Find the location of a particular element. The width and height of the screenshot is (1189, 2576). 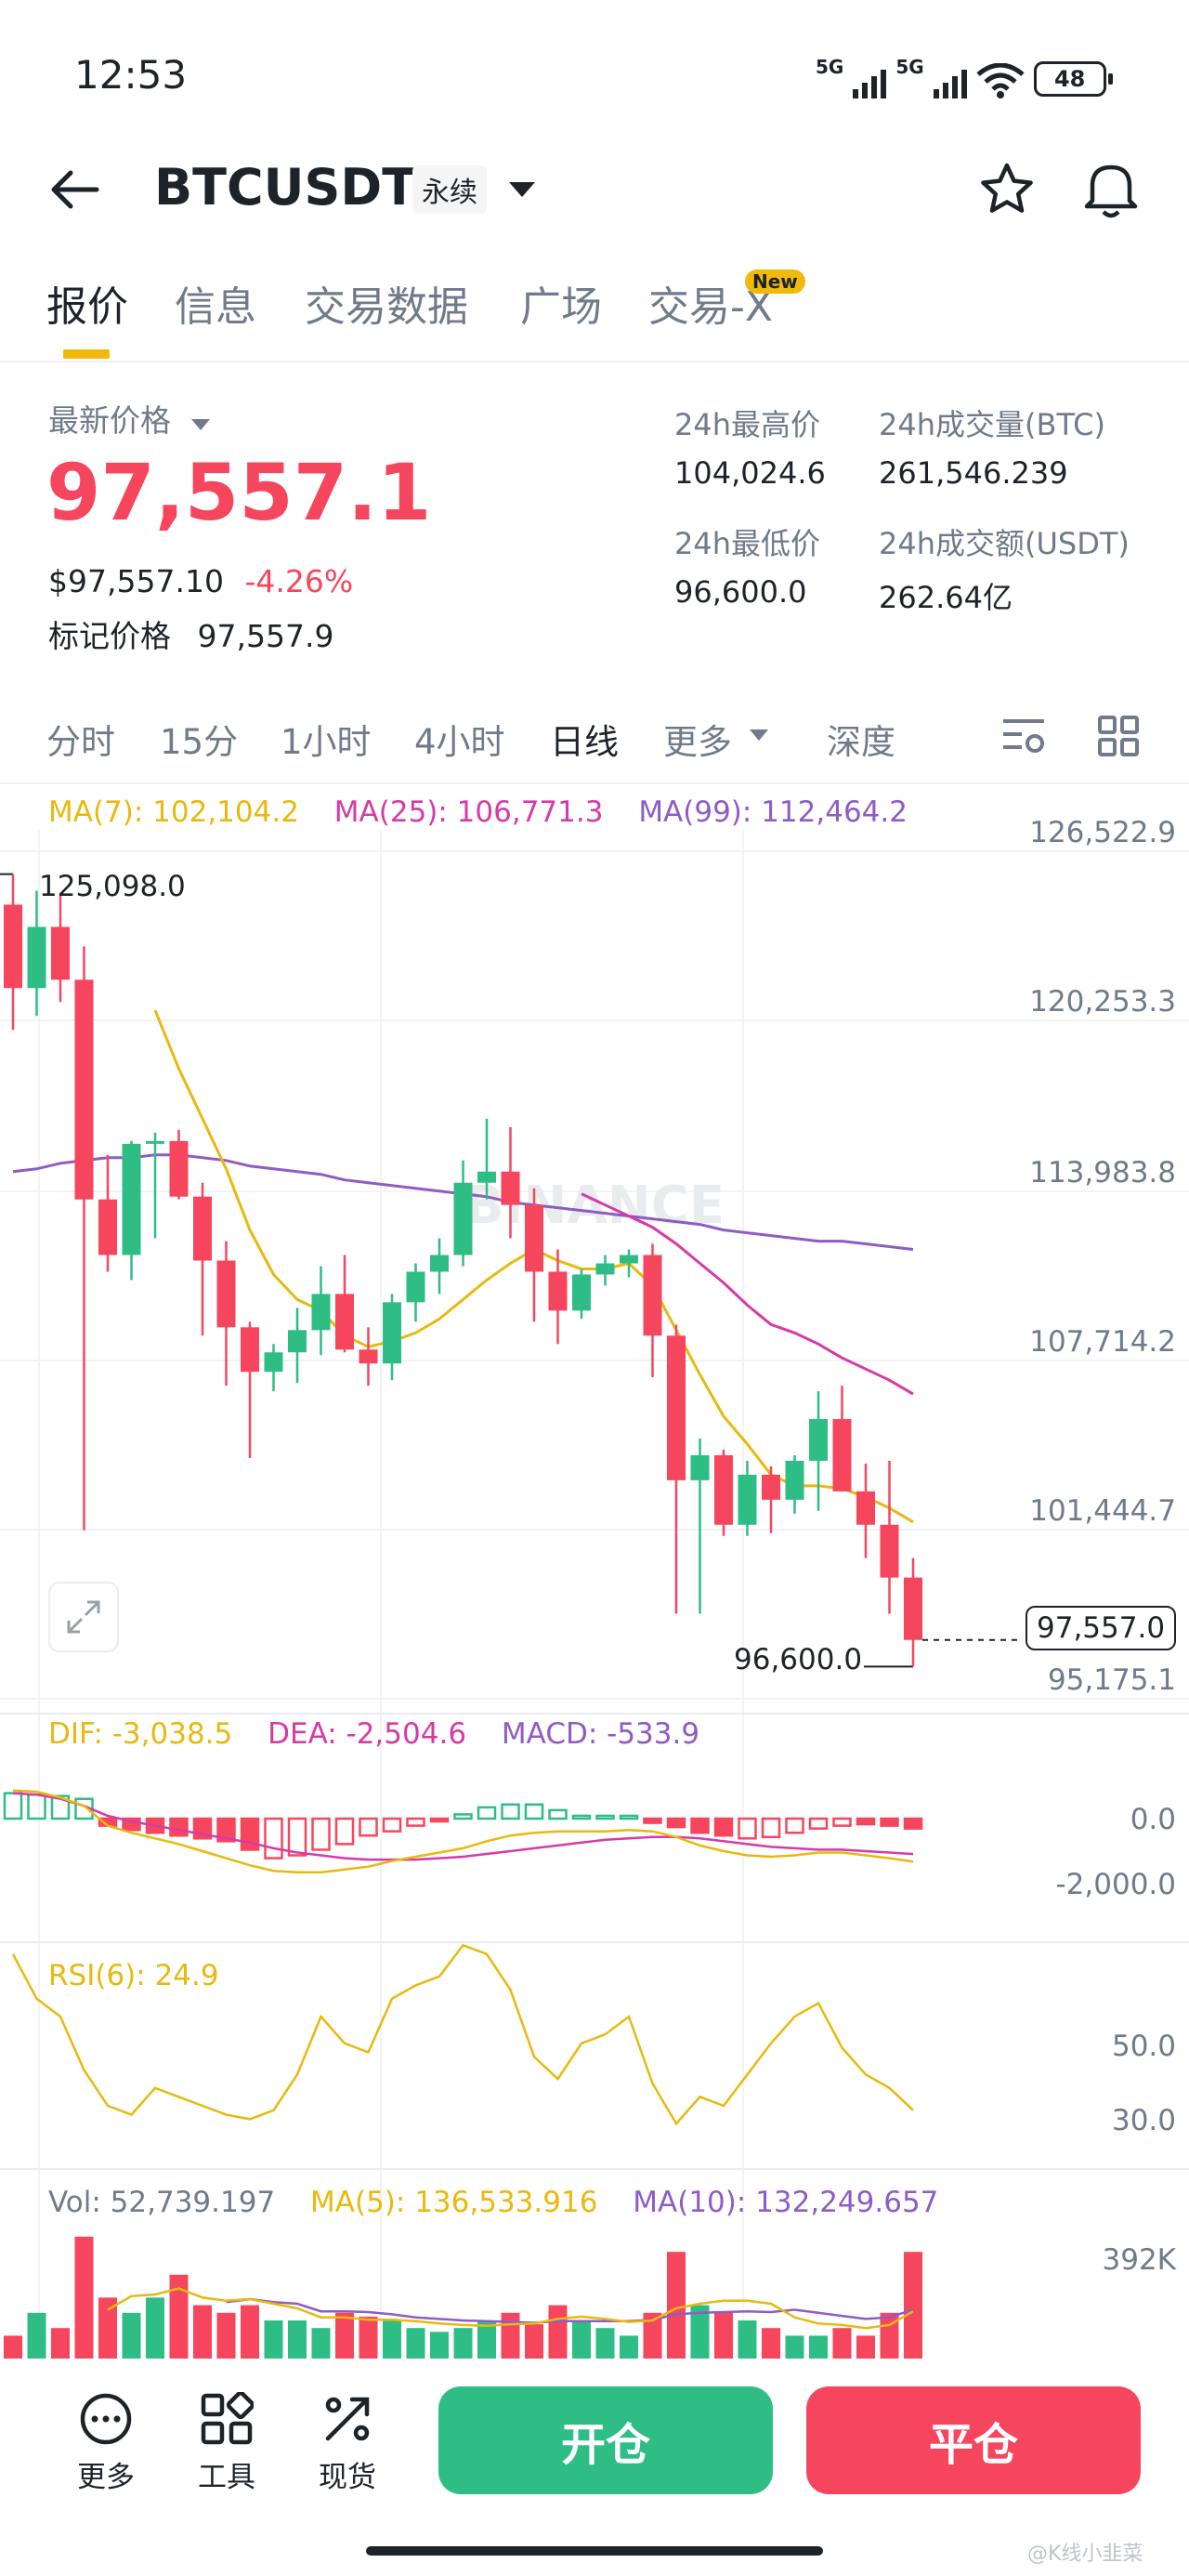

legend-vol: Vol: 52,739.197 is located at coordinates (162, 2202).